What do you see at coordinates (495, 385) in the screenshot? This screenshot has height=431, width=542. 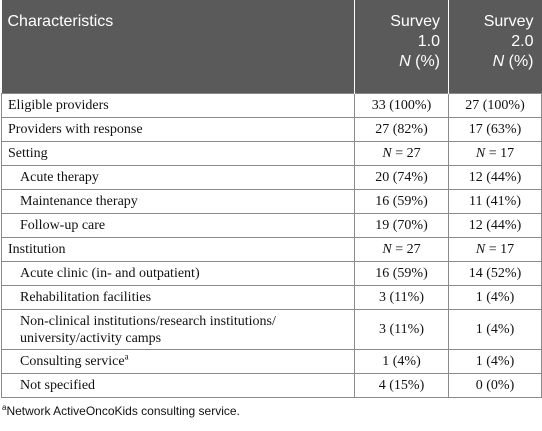 I see `survey-2-value: 0 (0%)` at bounding box center [495, 385].